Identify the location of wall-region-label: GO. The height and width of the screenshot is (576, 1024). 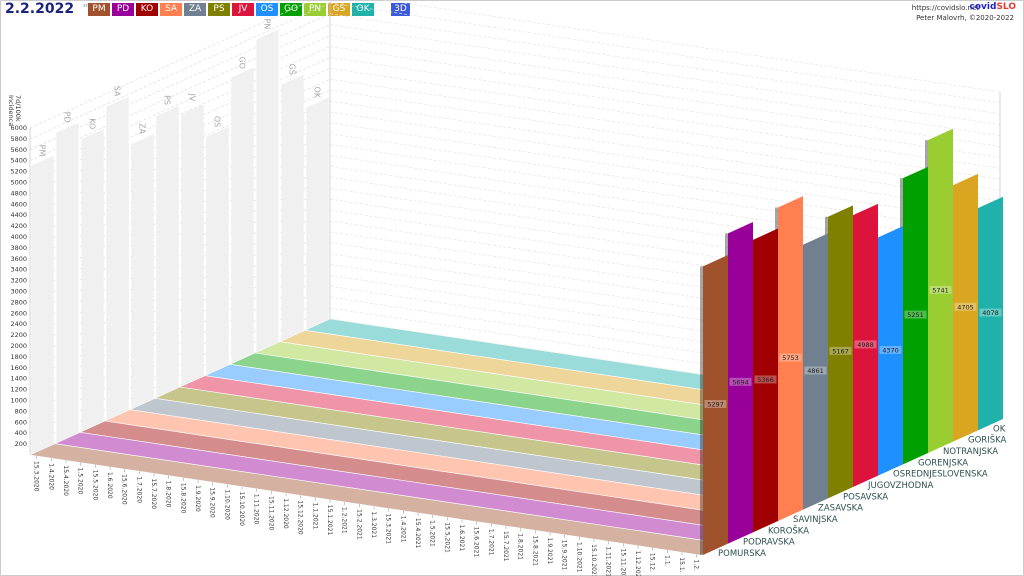
(242, 62).